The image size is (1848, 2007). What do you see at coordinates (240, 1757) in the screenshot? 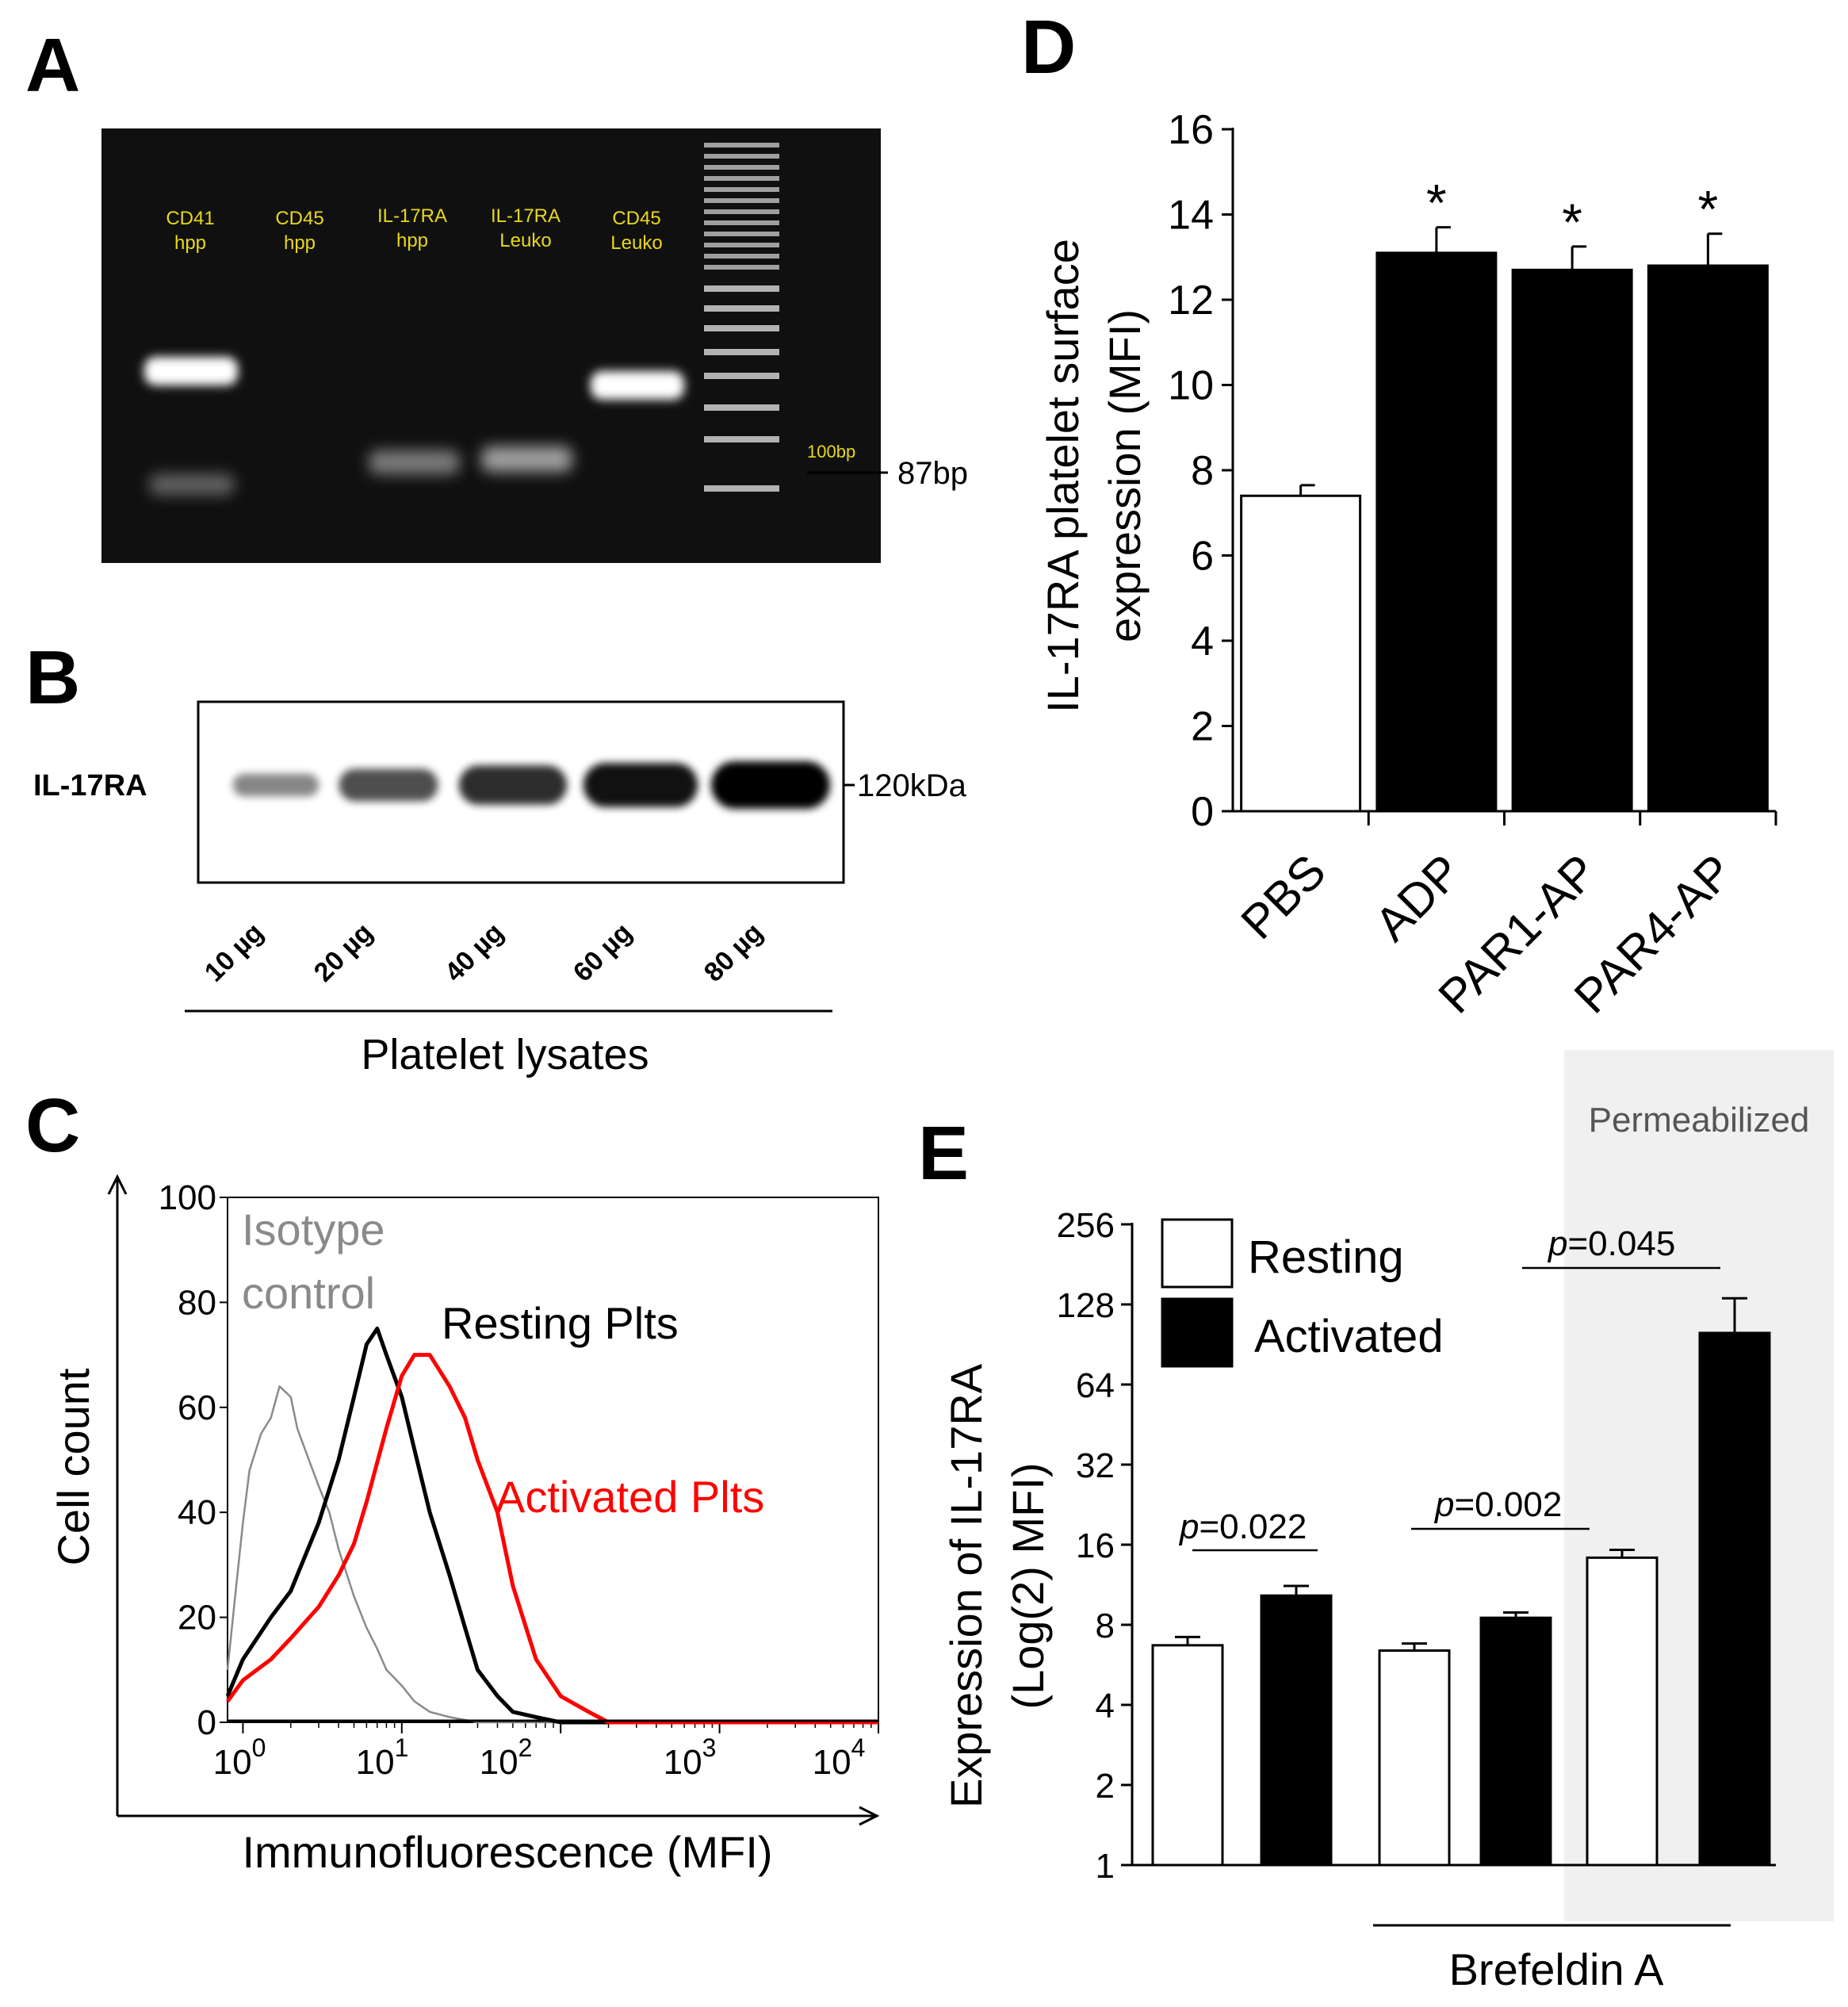
I see `histogram-x-tick-label: 10⁰` at bounding box center [240, 1757].